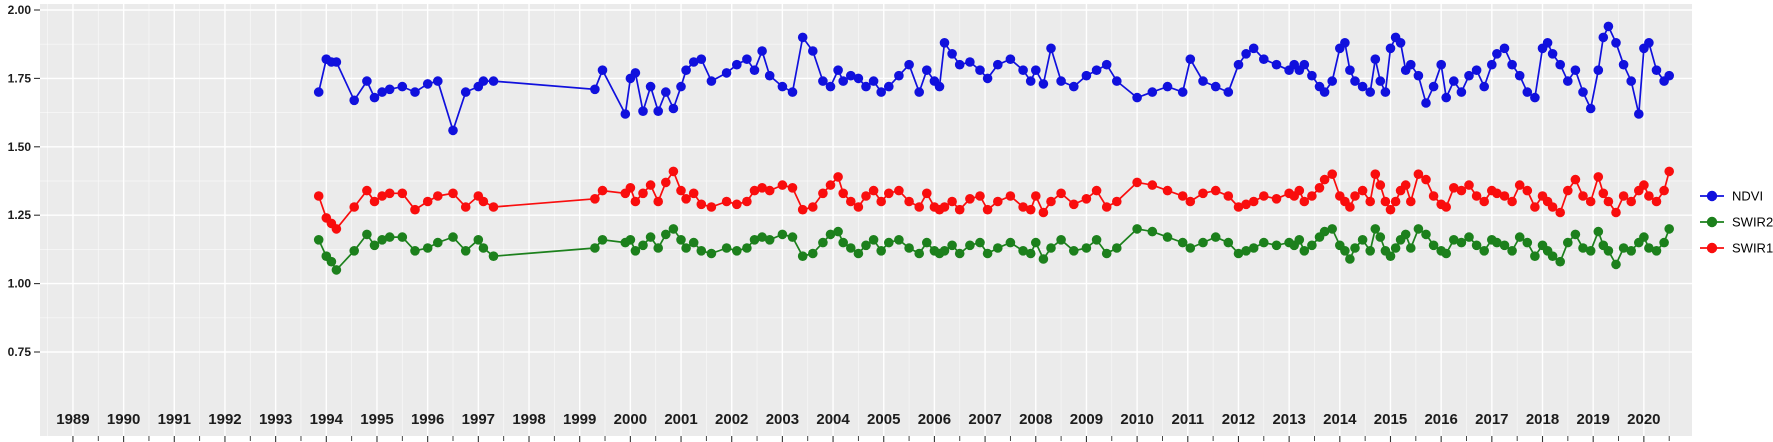 The image size is (1773, 442). Describe the element at coordinates (883, 419) in the screenshot. I see `x-tick-label: 2005` at that location.